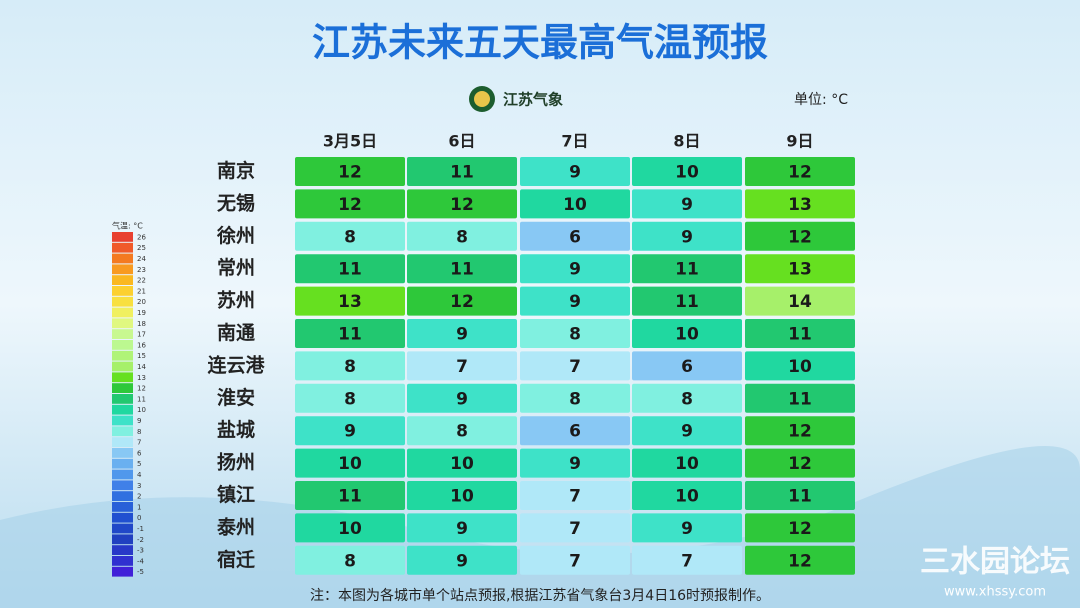 This screenshot has height=608, width=1080. Describe the element at coordinates (995, 592) in the screenshot. I see `watermark-url: www.xhssy.com` at that location.